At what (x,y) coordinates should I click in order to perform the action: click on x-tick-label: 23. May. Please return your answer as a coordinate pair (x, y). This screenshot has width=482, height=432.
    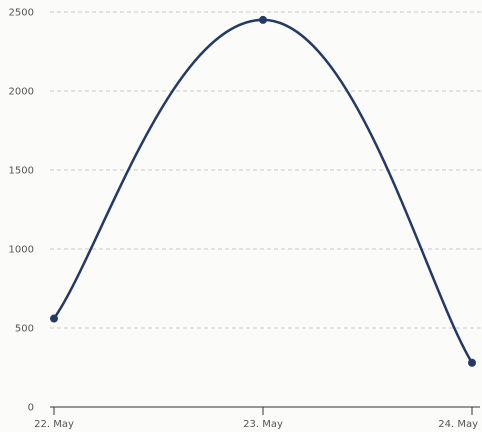
    Looking at the image, I should click on (263, 424).